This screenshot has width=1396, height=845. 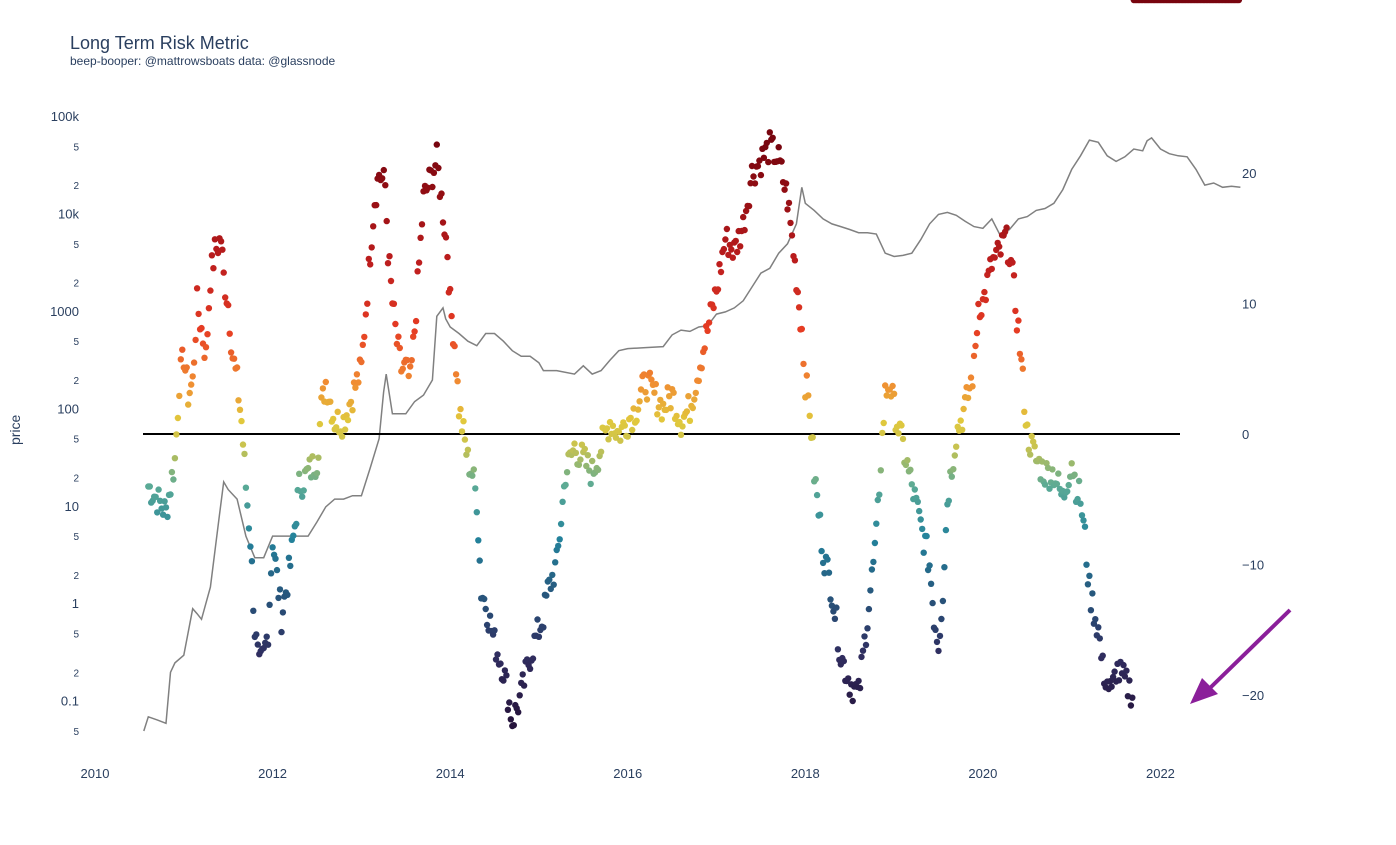 I want to click on left-y-tick-label: 2, so click(x=76, y=186).